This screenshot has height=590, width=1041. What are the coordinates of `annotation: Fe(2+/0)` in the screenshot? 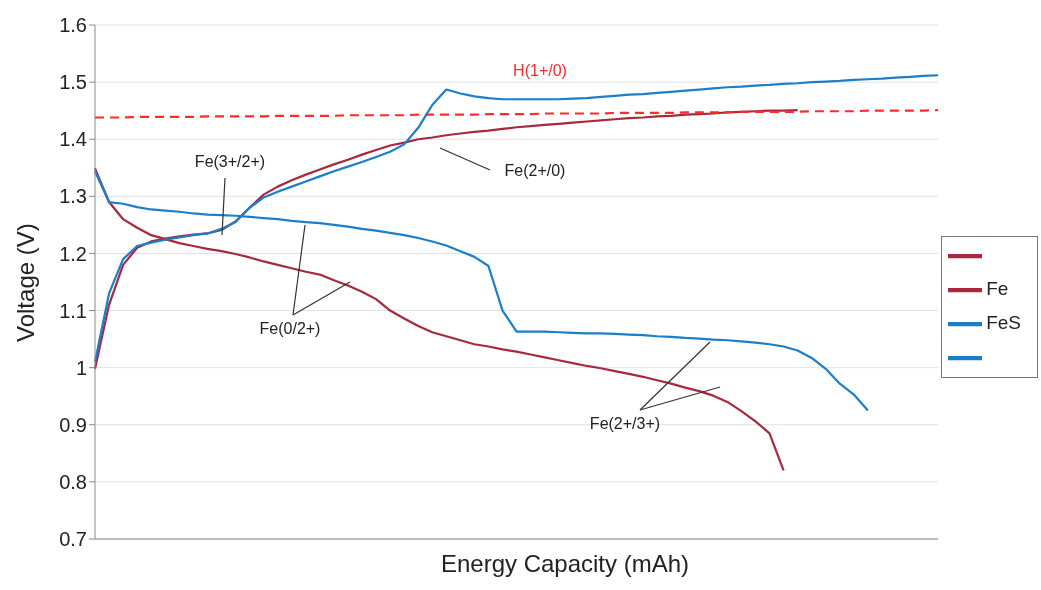 It's located at (535, 171).